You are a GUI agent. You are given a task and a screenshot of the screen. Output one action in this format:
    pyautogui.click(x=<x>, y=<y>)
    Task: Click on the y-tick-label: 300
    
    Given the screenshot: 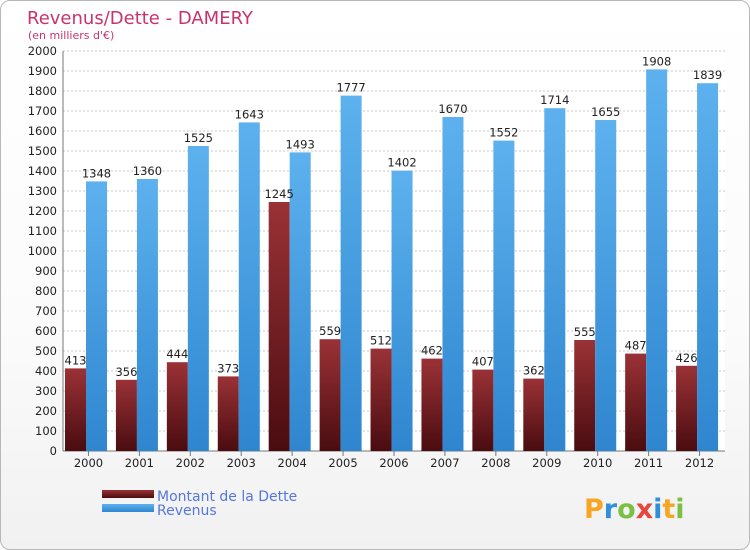 What is the action you would take?
    pyautogui.click(x=46, y=391)
    